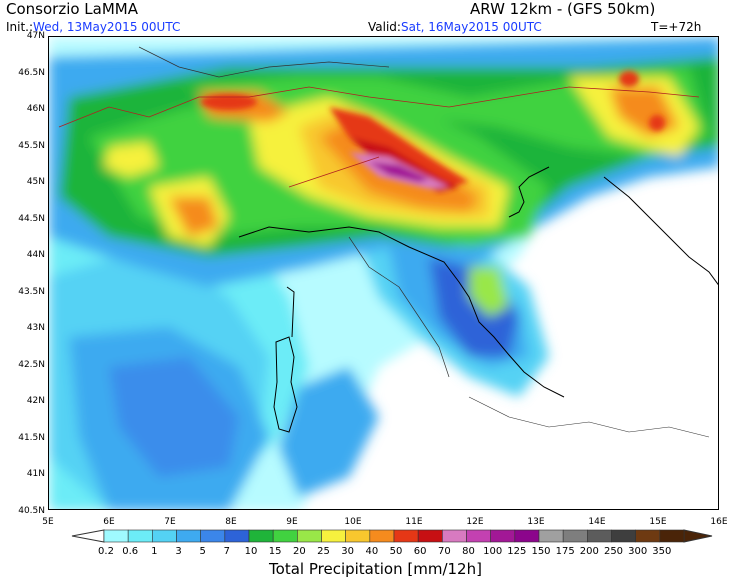  Describe the element at coordinates (35, 401) in the screenshot. I see `lat-label: 42N` at that location.